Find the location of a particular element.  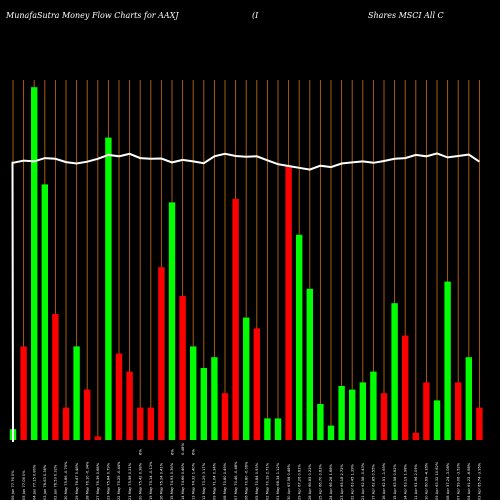

x-tick-label: 02 May 70.19 2.71% is located at coordinates (268, 481).